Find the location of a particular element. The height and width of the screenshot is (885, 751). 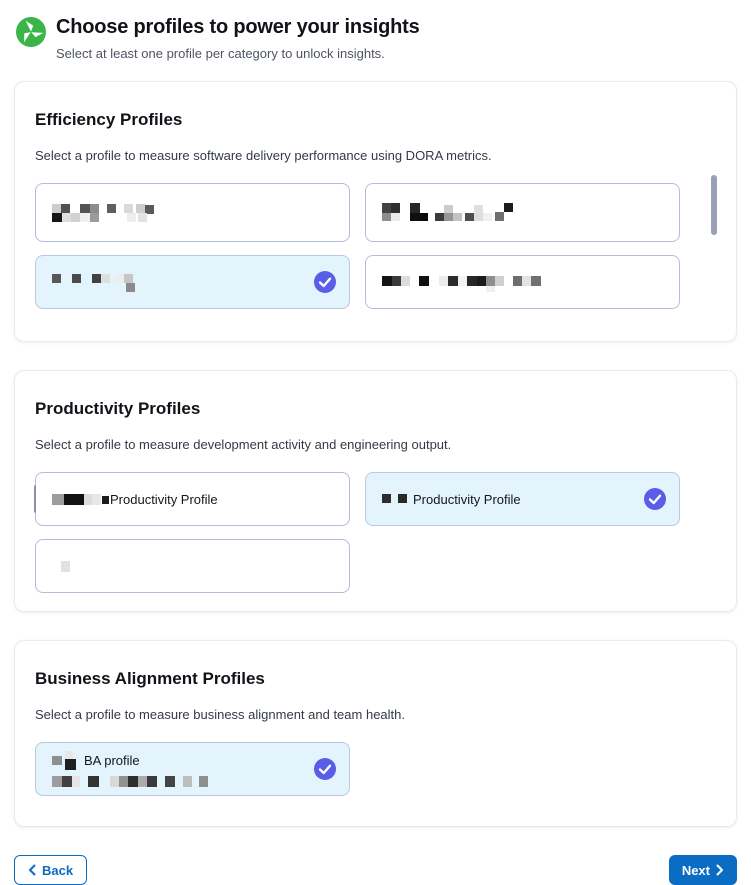

efficiency-cards-grid is located at coordinates (375, 246).